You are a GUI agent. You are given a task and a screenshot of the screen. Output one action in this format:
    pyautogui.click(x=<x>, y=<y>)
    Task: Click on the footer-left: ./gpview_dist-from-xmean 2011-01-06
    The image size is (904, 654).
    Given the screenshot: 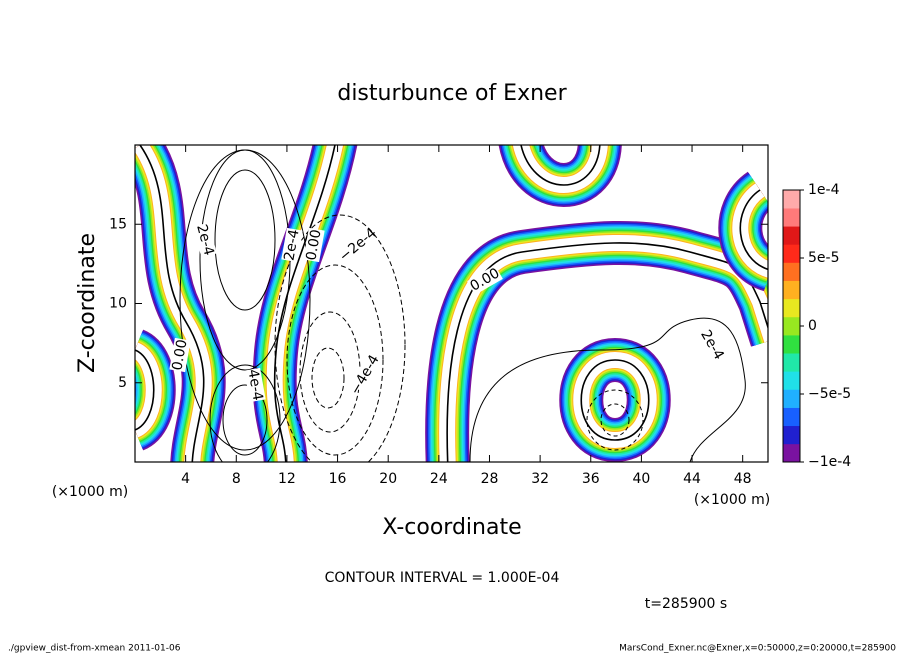 What is the action you would take?
    pyautogui.click(x=94, y=649)
    